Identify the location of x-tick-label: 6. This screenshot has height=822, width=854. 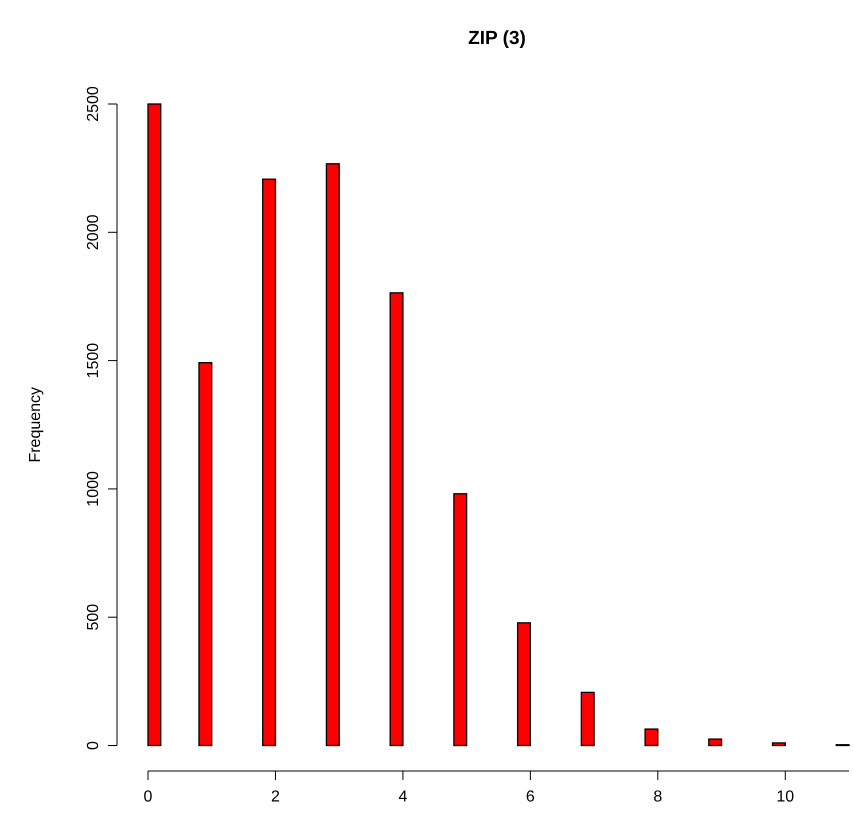
(530, 797).